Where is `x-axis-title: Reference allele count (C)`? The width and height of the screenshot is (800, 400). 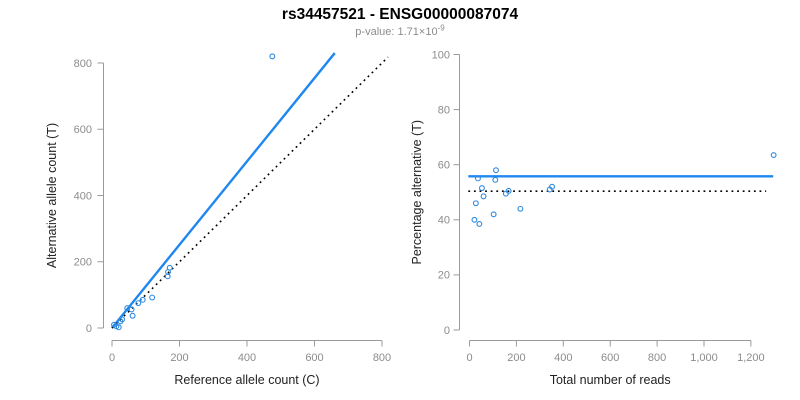 x-axis-title: Reference allele count (C) is located at coordinates (246, 380).